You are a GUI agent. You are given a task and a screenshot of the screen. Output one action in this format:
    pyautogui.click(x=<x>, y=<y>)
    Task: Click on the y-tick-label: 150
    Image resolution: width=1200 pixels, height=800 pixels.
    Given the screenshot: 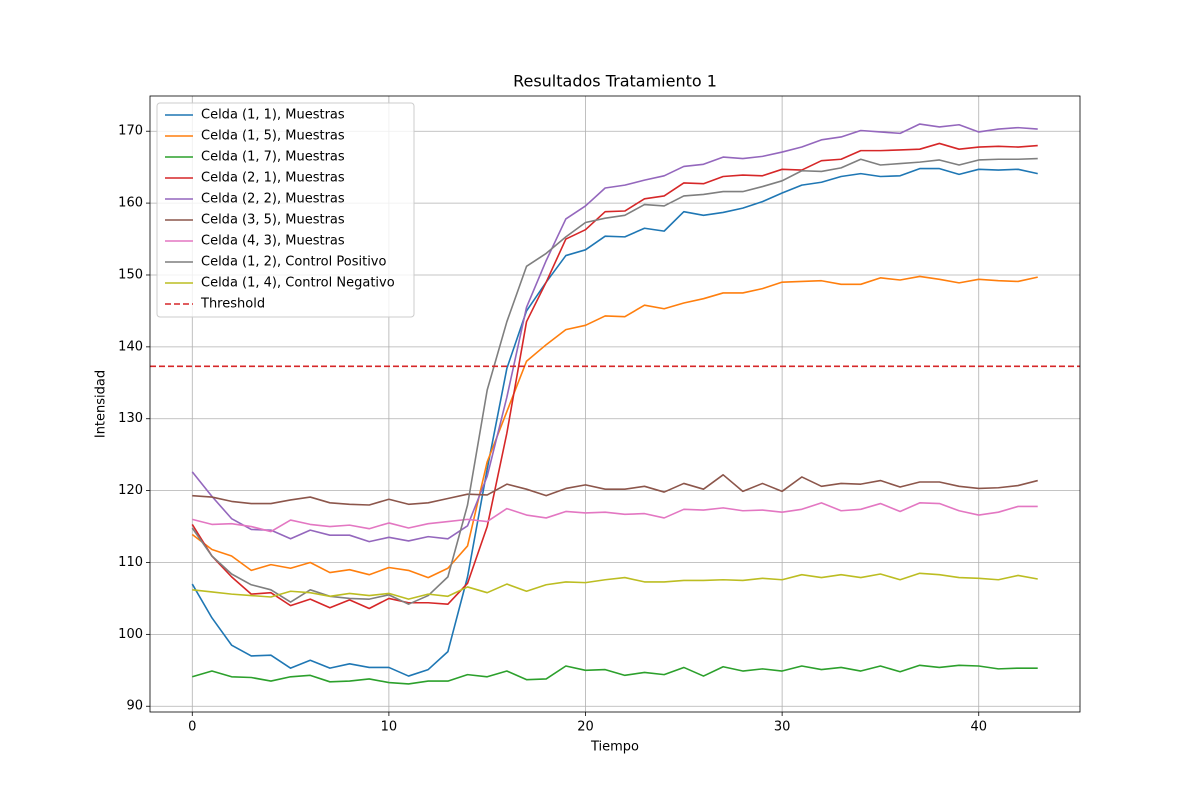 What is the action you would take?
    pyautogui.click(x=130, y=274)
    